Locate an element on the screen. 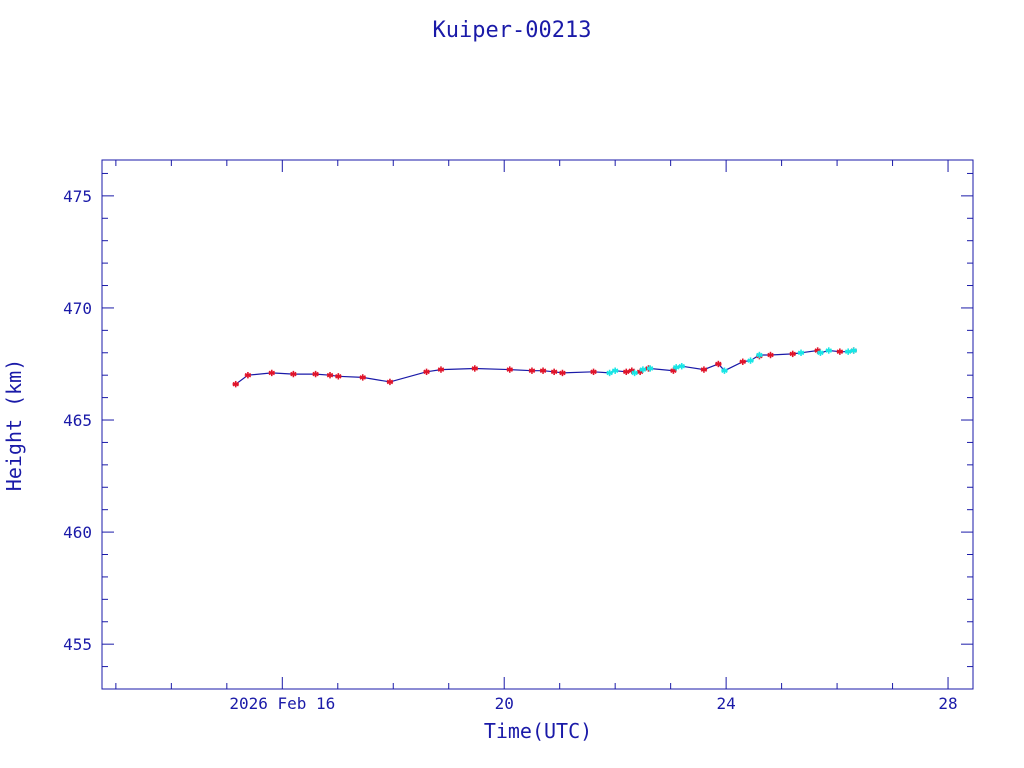 This screenshot has width=1024, height=768. y-tick-label: 455 is located at coordinates (77, 644).